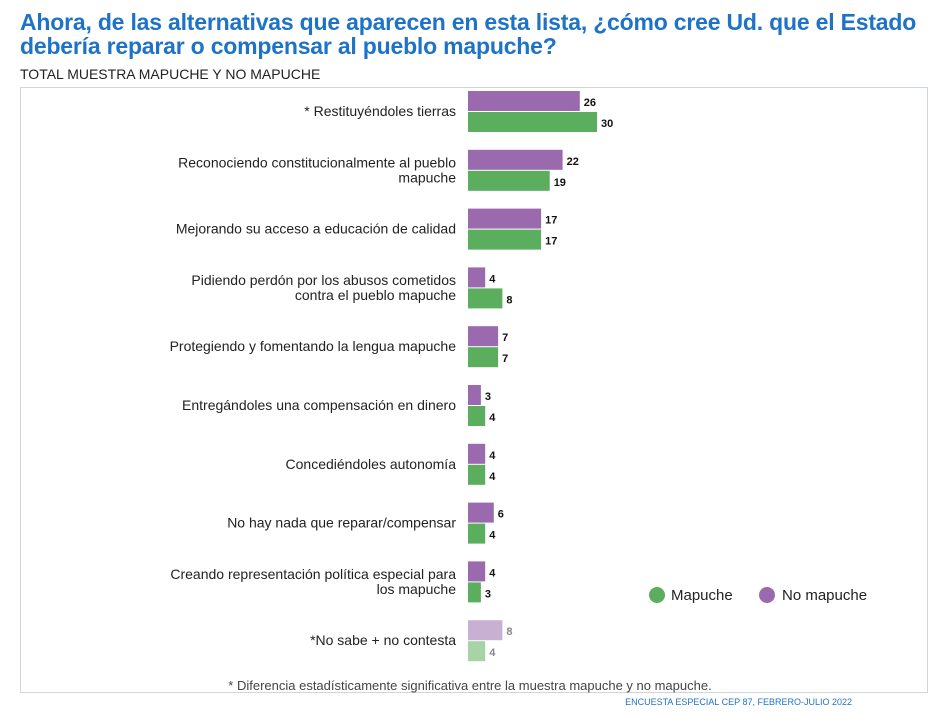 This screenshot has height=712, width=950. Describe the element at coordinates (488, 397) in the screenshot. I see `value-label-no-mapuche: 3` at that location.